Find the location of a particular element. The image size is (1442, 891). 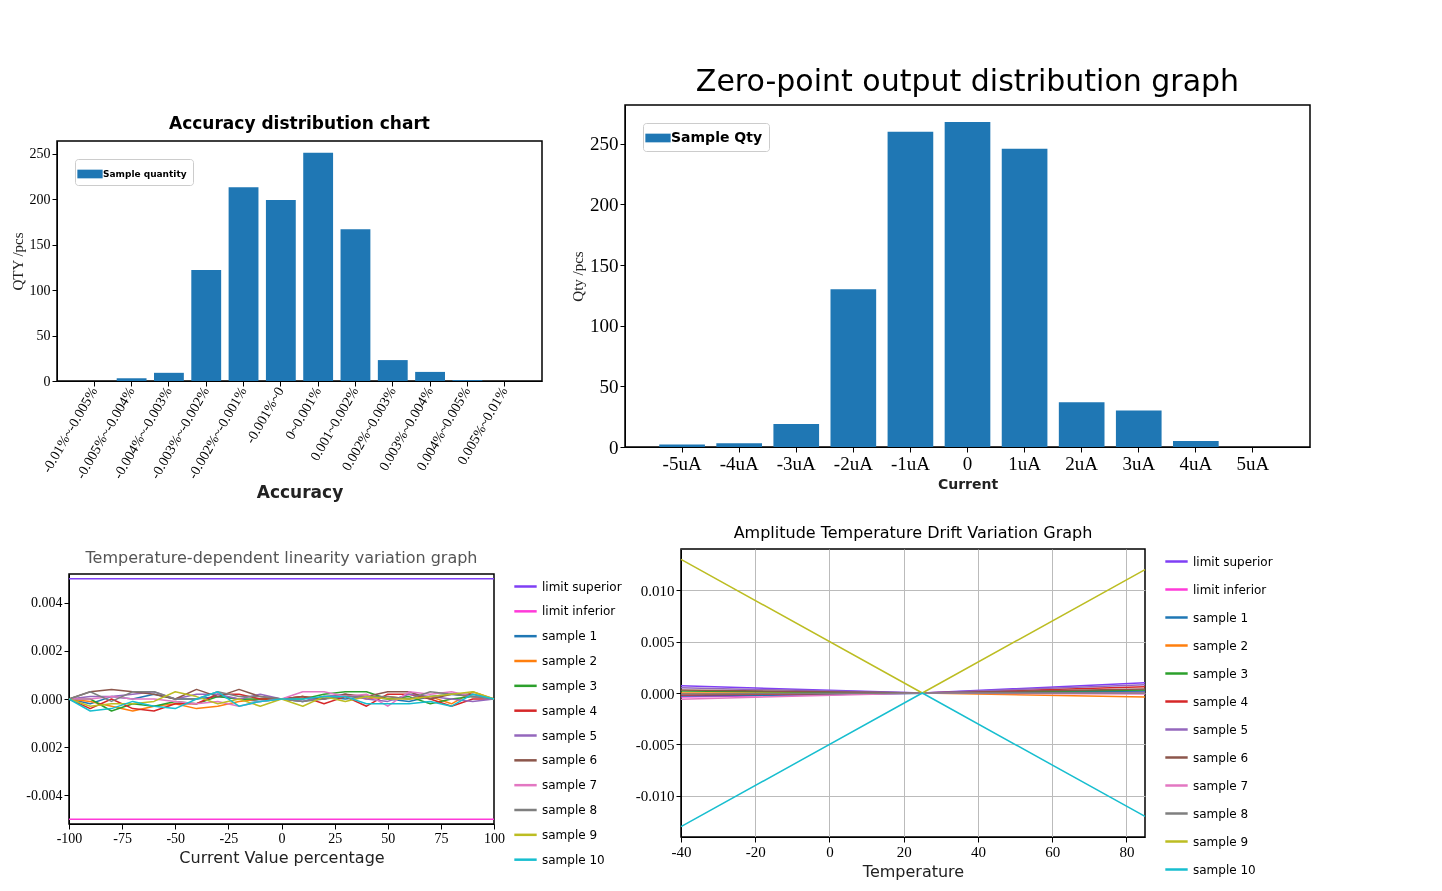

x-tick-label: -5uA is located at coordinates (682, 463).